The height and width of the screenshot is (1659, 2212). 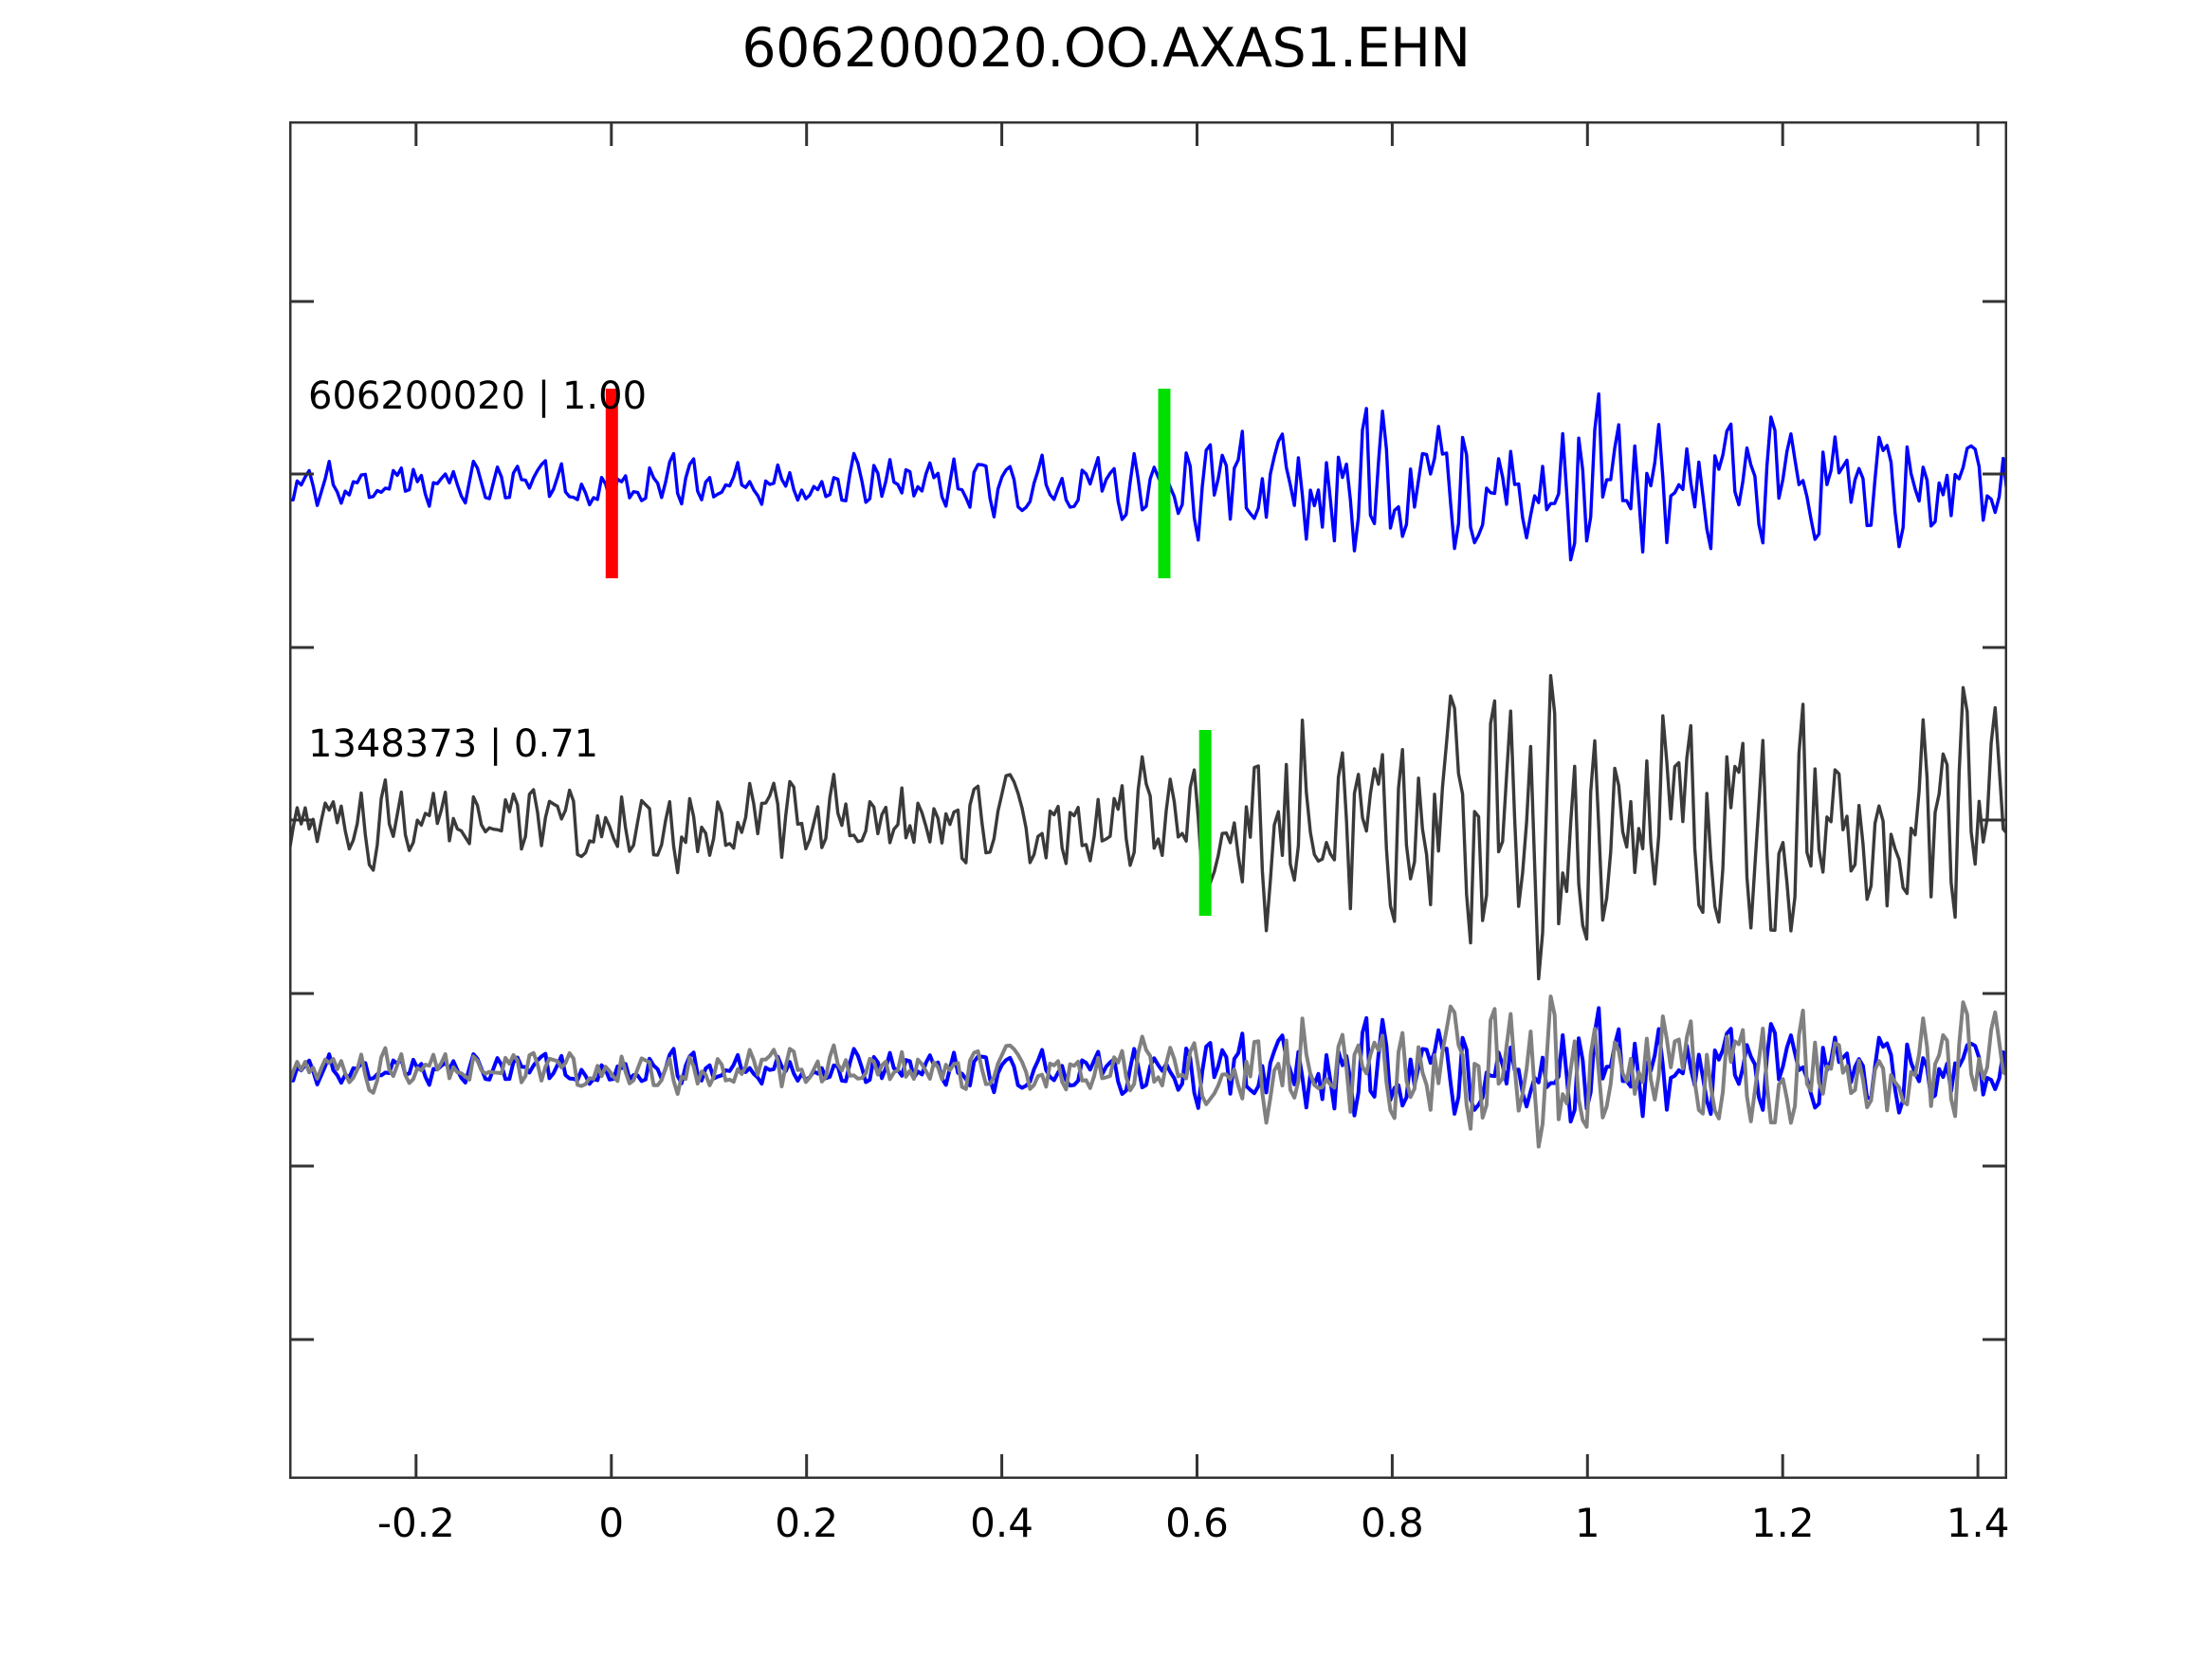 I want to click on marker-group, so click(x=908, y=652).